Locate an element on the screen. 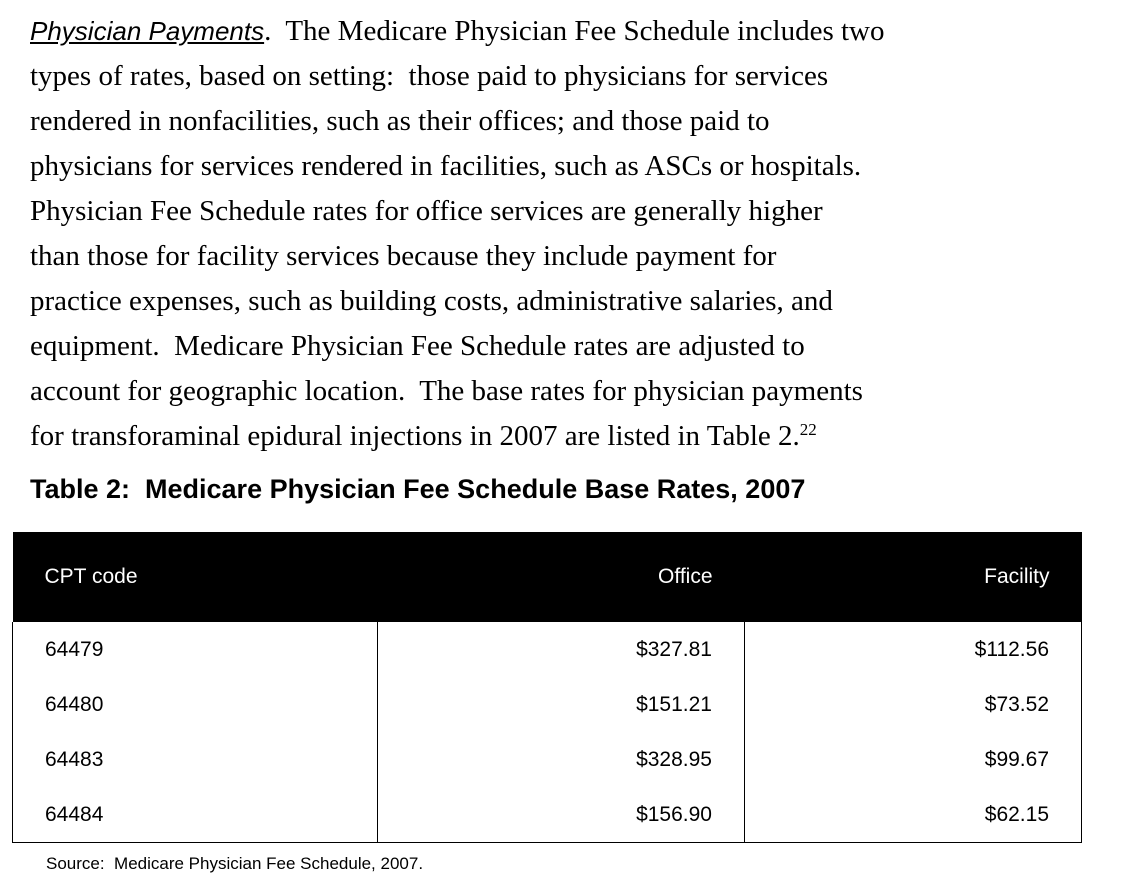 The height and width of the screenshot is (890, 1122). column-header: CPT code is located at coordinates (195, 577).